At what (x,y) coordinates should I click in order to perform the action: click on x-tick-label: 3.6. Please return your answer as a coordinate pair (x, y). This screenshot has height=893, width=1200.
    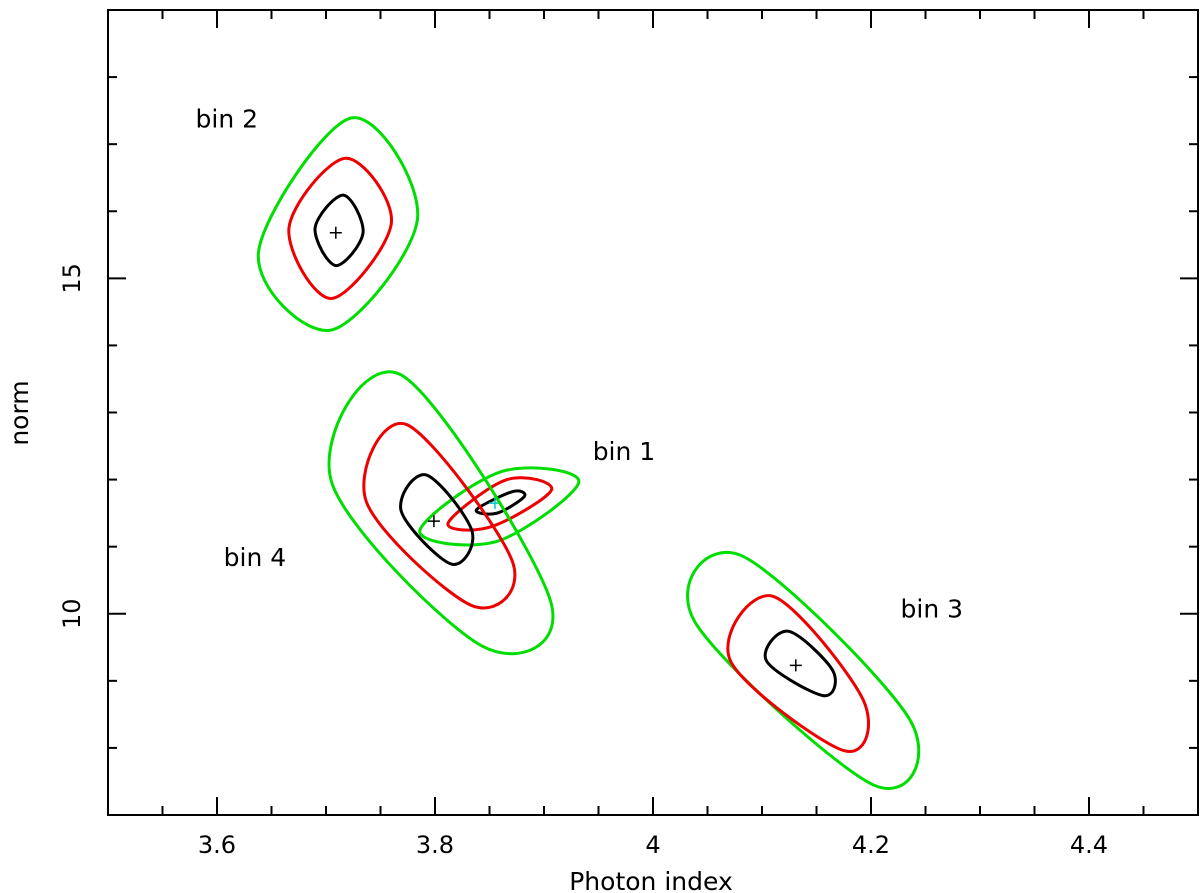
    Looking at the image, I should click on (217, 845).